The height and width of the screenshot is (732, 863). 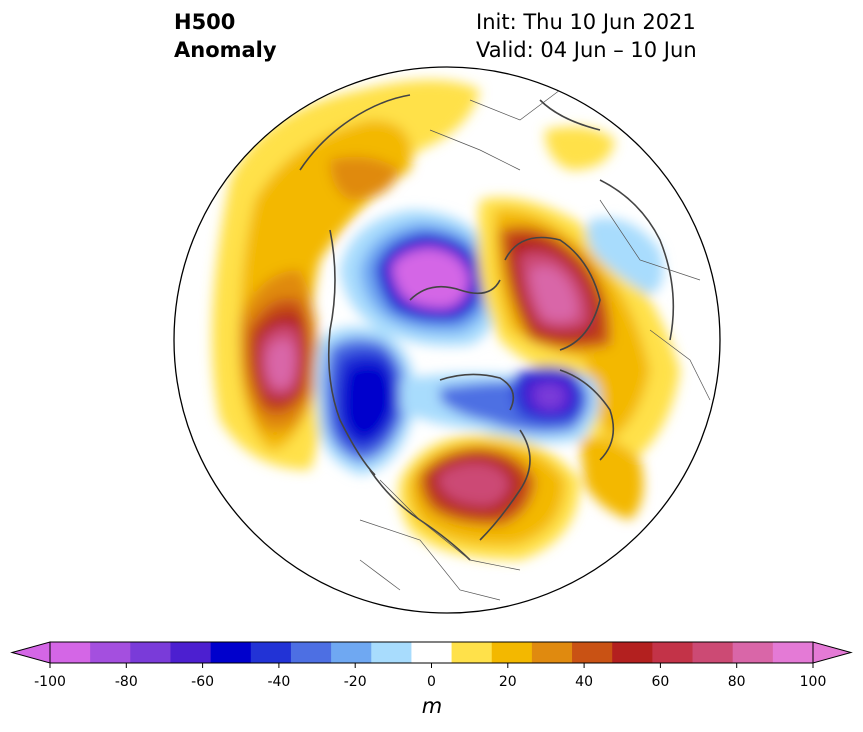 What do you see at coordinates (30, 652) in the screenshot?
I see `colorbar-under-arrow` at bounding box center [30, 652].